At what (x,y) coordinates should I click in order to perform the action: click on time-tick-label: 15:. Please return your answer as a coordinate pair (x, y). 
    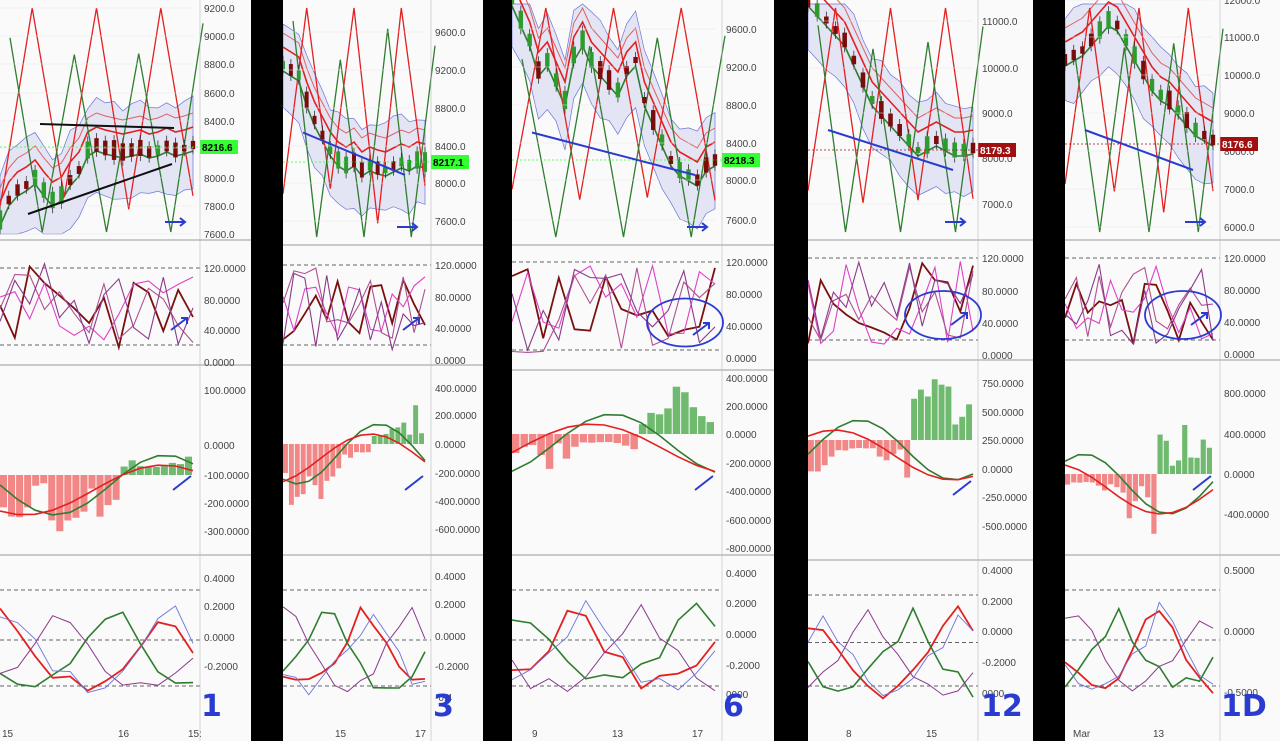
    Looking at the image, I should click on (195, 734).